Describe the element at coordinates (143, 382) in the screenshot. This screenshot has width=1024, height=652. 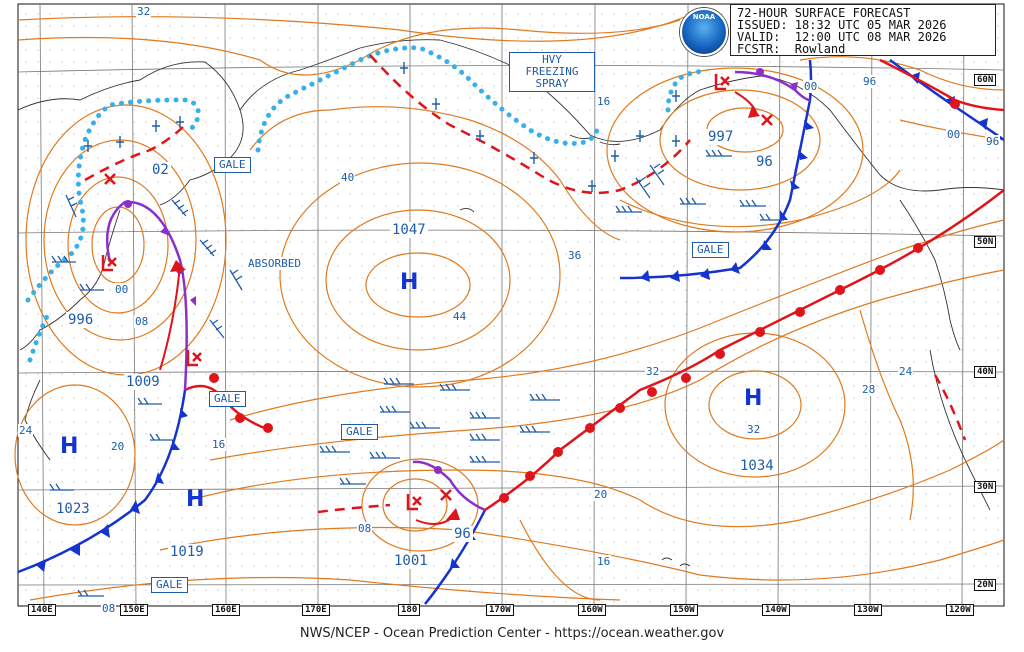
I see `pressure-value: 1009` at that location.